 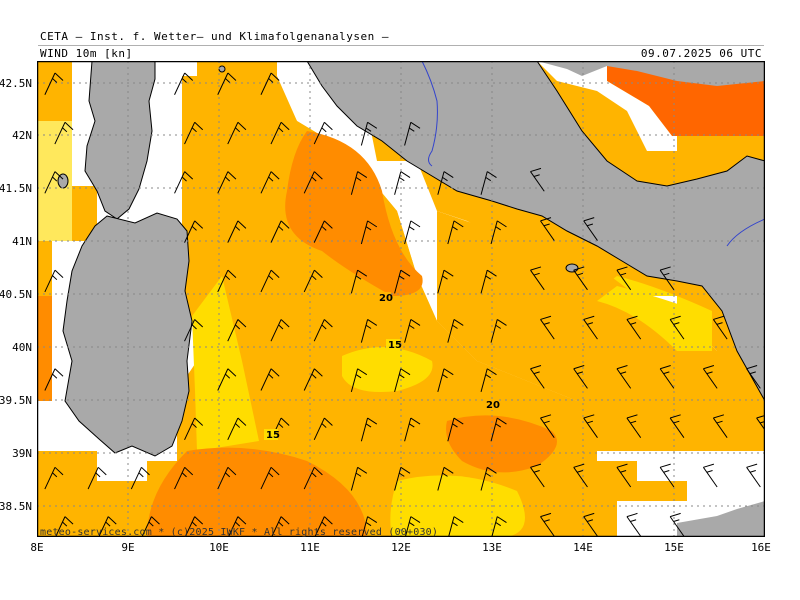 I want to click on wind-zone-light, so click(x=654, y=318).